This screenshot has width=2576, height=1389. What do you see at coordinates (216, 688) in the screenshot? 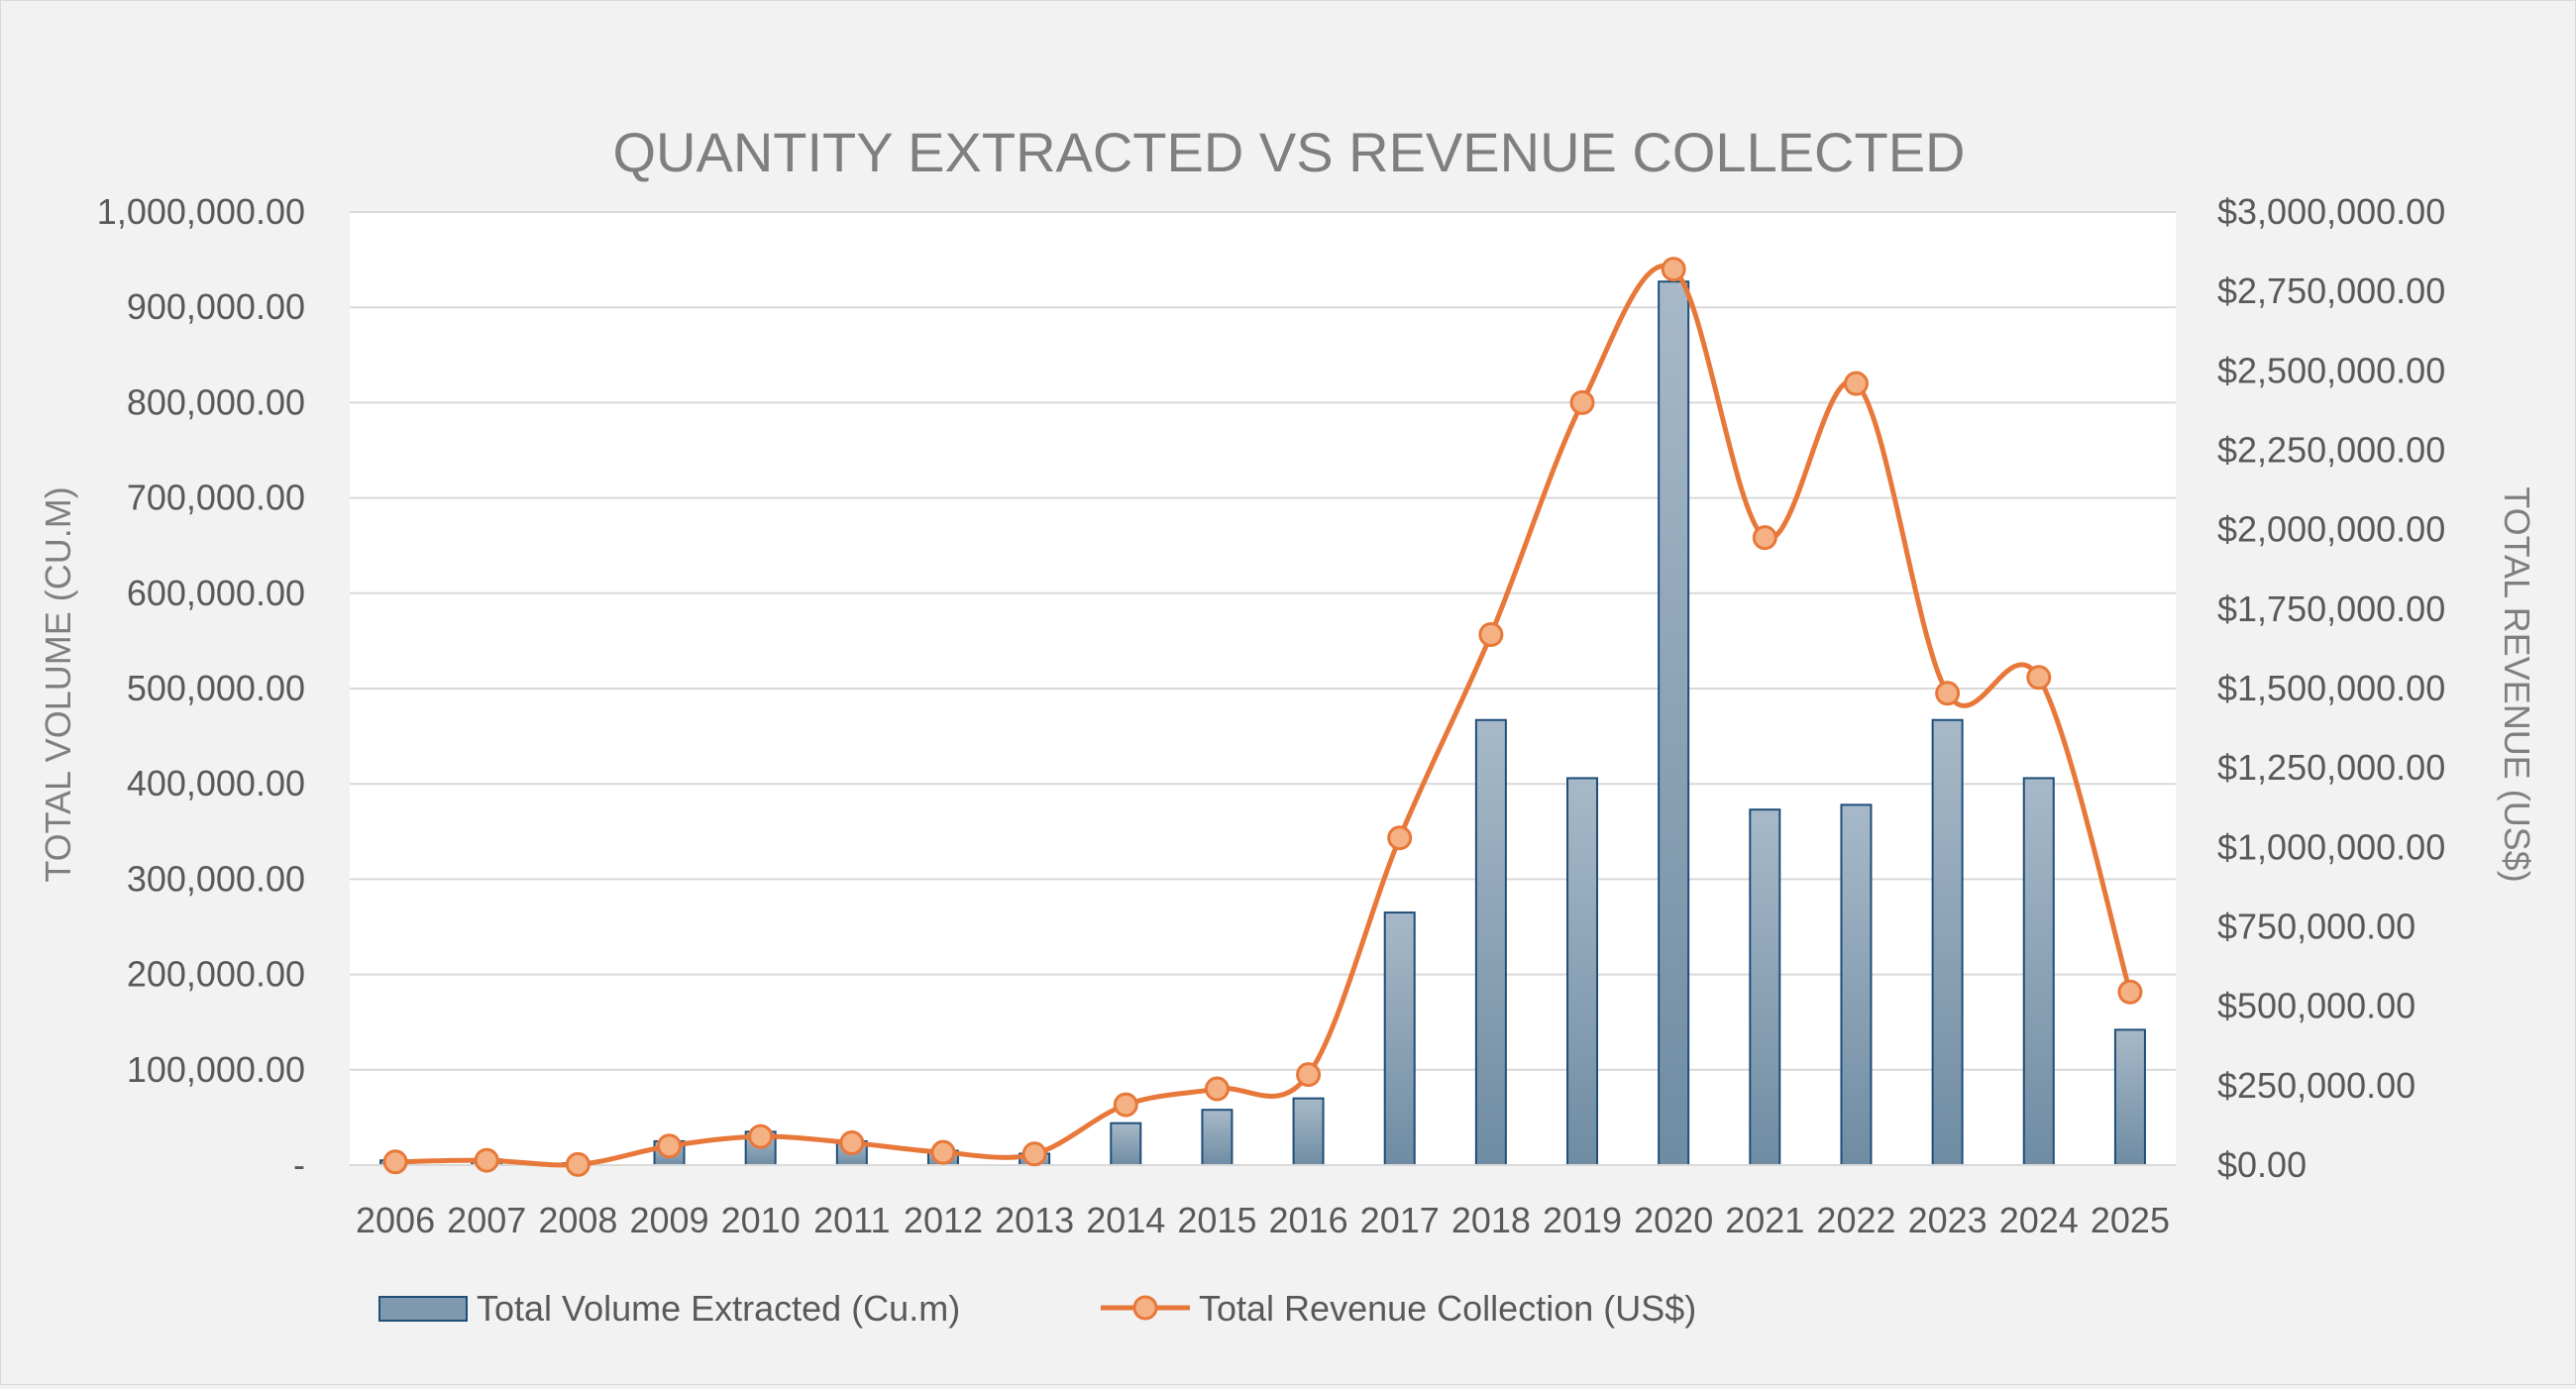
I see `y-left-tick-label: 500,000.00` at bounding box center [216, 688].